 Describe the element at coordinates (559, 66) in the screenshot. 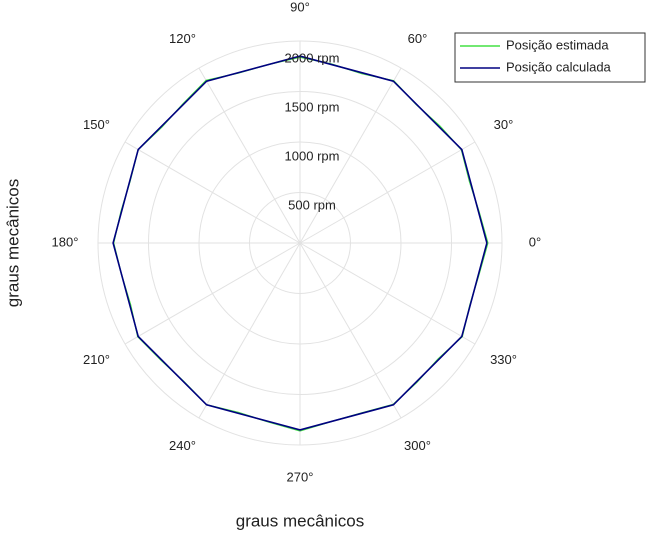

I see `legend-label: Posição calculada` at that location.